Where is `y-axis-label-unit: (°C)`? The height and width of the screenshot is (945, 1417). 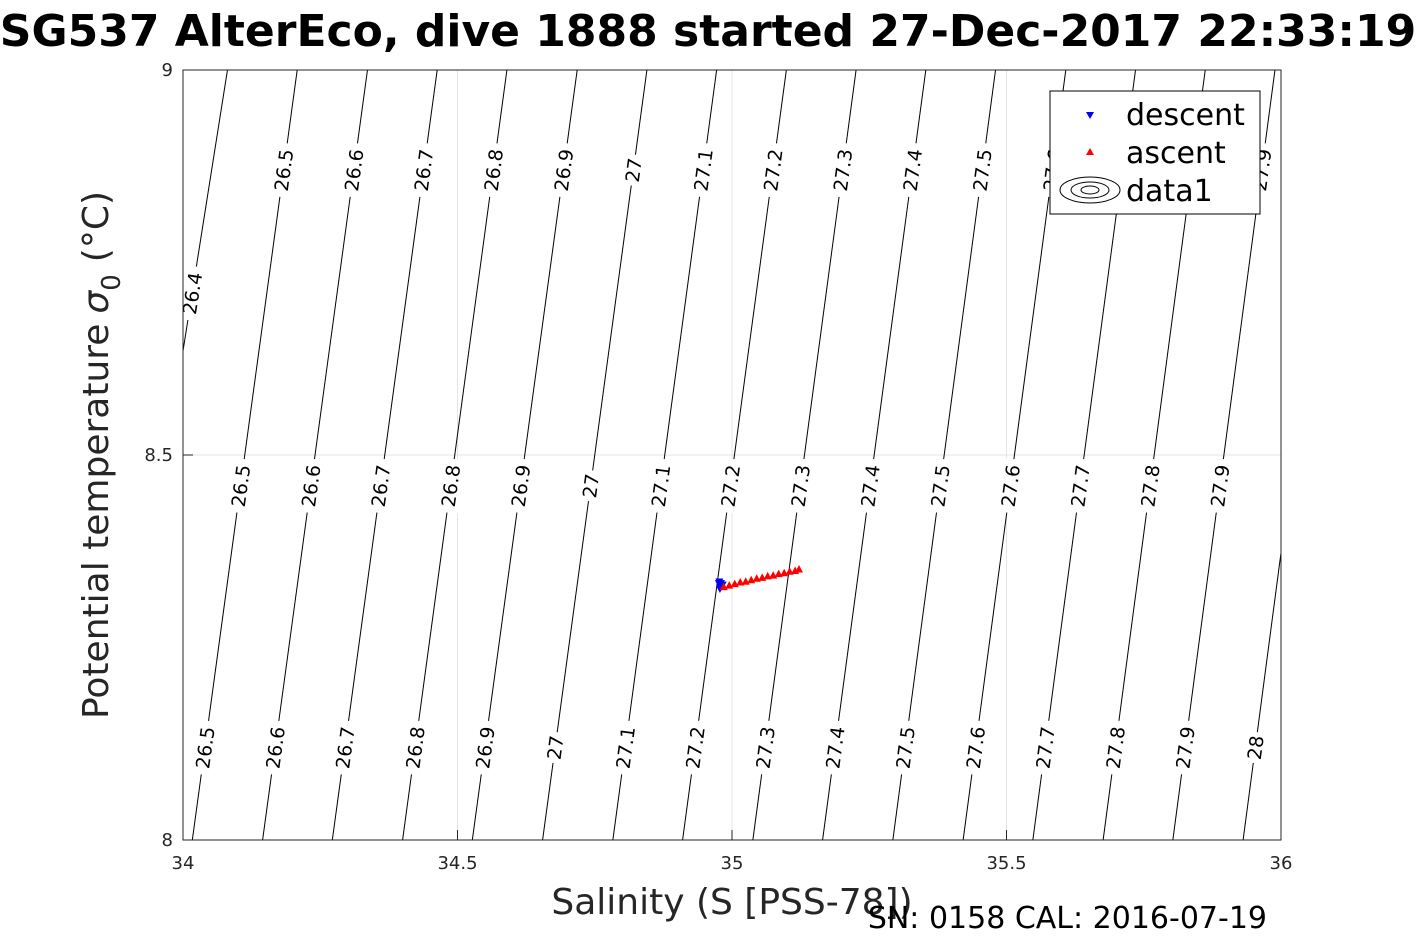 y-axis-label-unit: (°C) is located at coordinates (96, 226).